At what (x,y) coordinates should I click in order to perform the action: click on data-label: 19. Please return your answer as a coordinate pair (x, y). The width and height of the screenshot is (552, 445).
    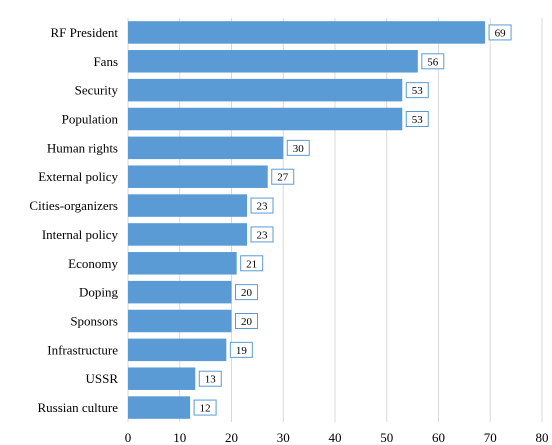
    Looking at the image, I should click on (242, 351).